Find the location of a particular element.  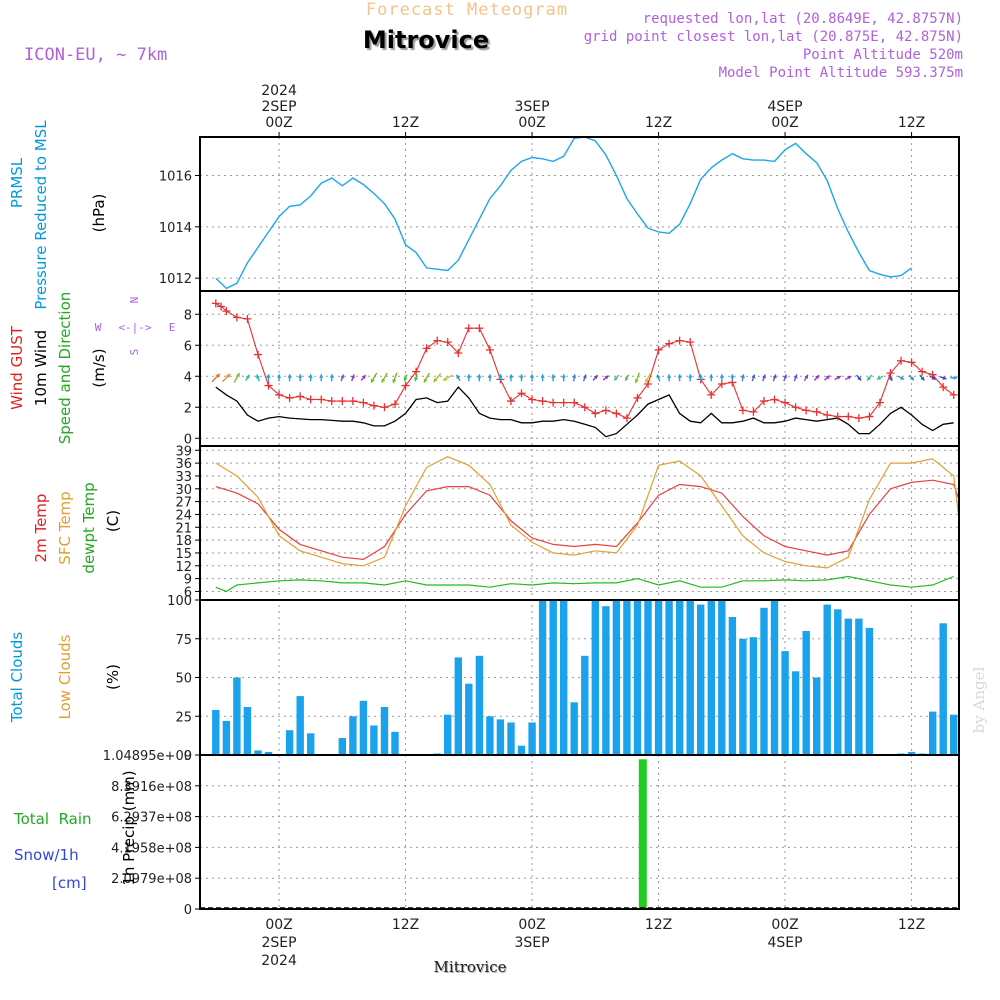

compass-s: S is located at coordinates (134, 352).